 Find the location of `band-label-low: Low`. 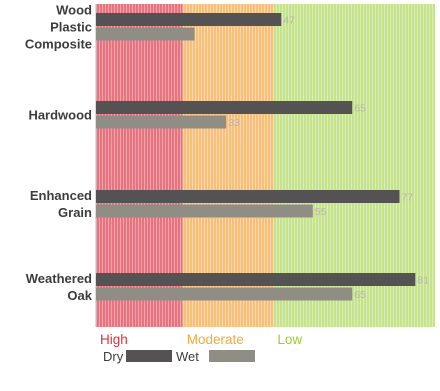

band-label-low: Low is located at coordinates (289, 339).